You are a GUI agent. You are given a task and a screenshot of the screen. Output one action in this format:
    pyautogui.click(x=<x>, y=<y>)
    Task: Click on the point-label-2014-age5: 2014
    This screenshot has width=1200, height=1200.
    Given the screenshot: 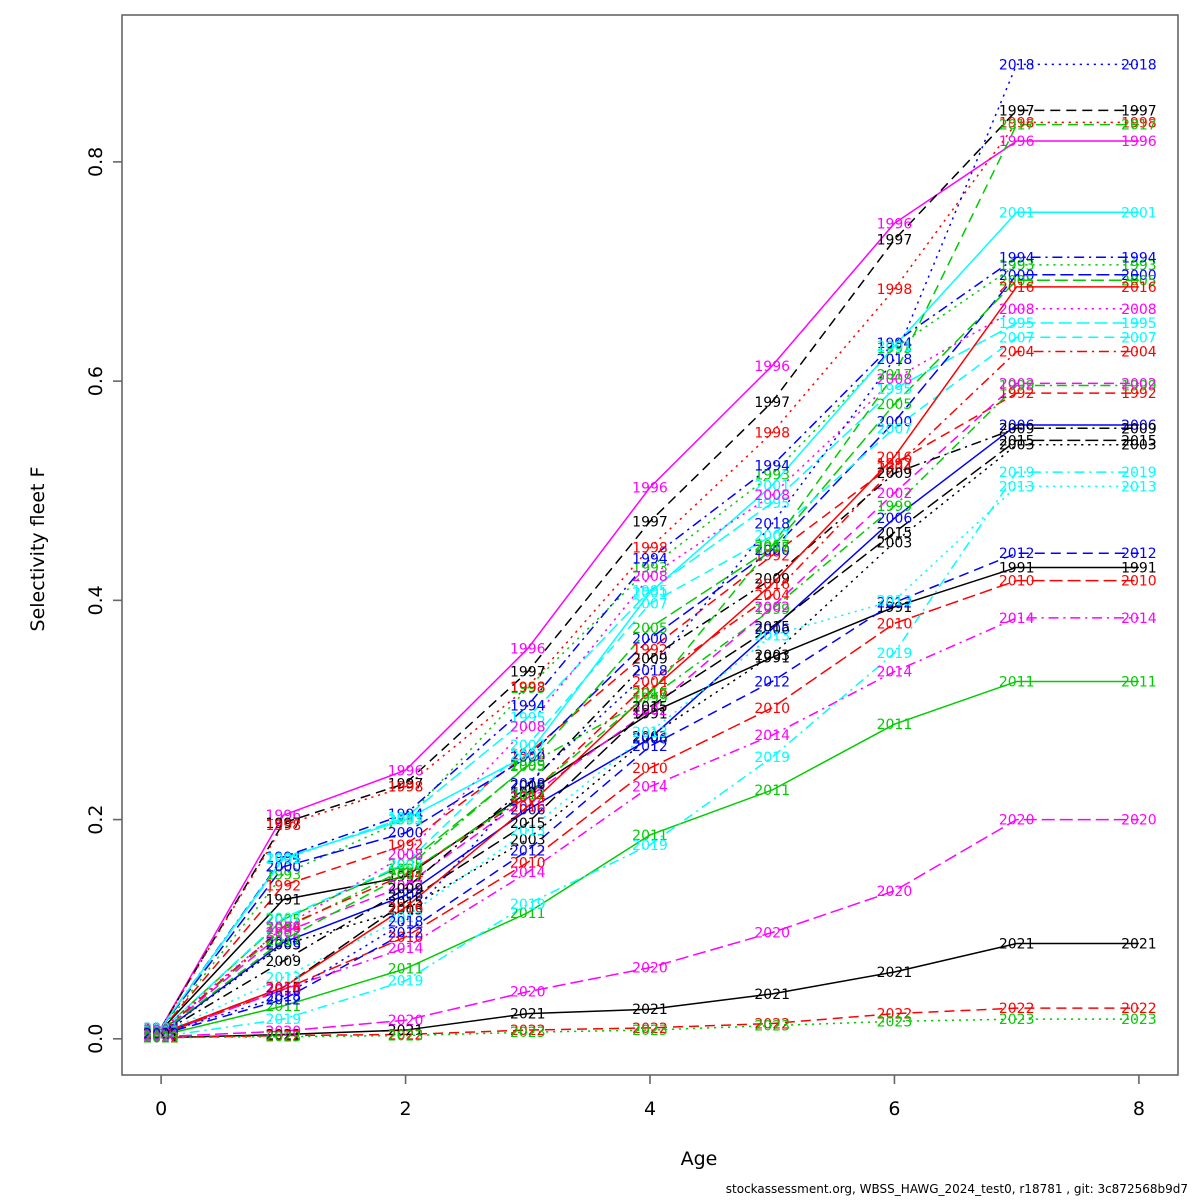 What is the action you would take?
    pyautogui.click(x=772, y=736)
    